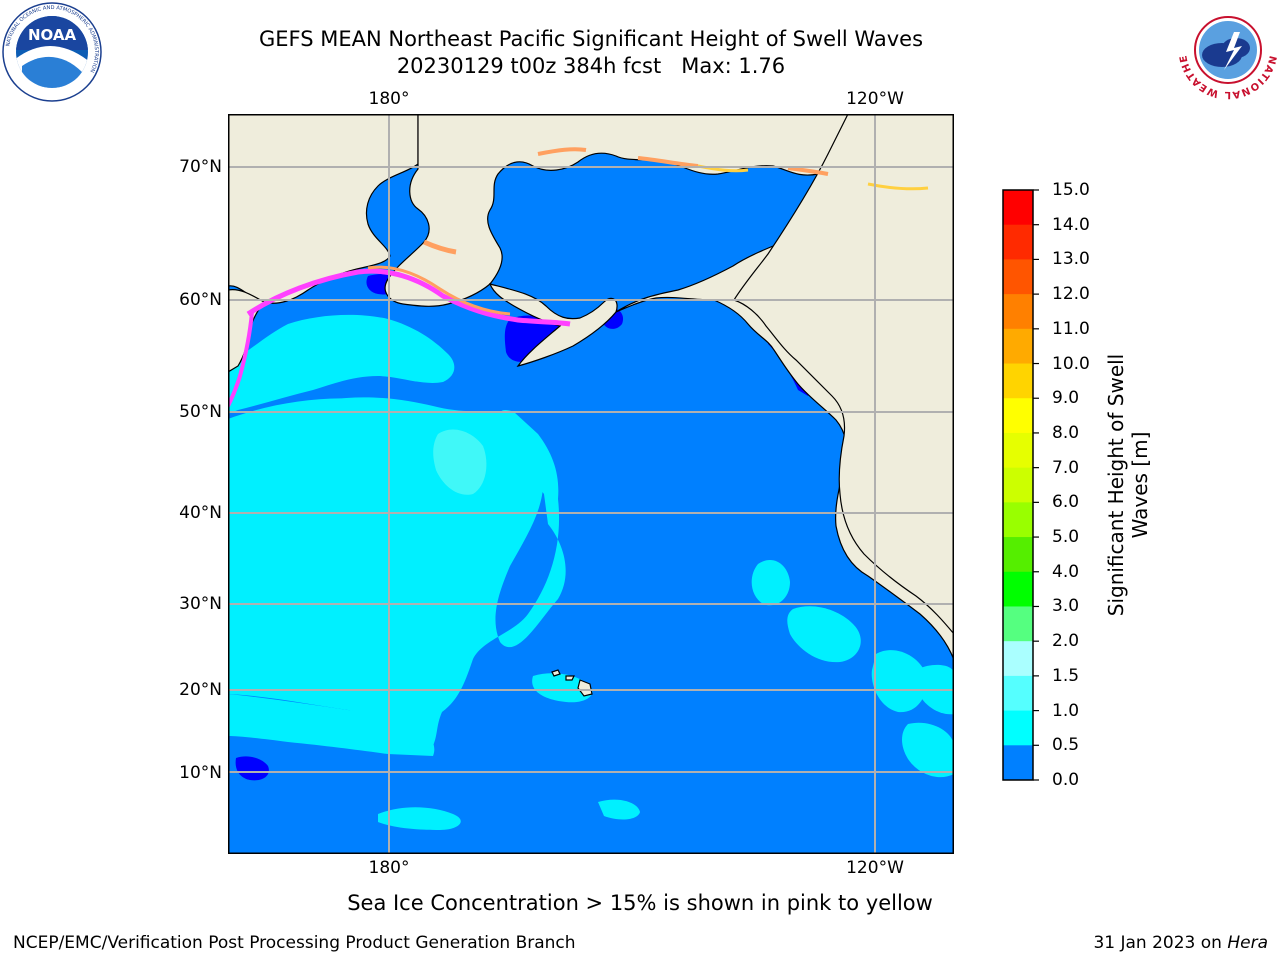 The height and width of the screenshot is (960, 1280). I want to click on lat-label-70n: 70°N, so click(200, 167).